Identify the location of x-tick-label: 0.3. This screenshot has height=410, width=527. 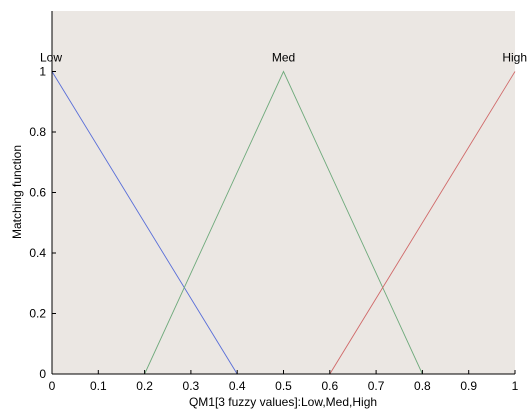
(191, 386).